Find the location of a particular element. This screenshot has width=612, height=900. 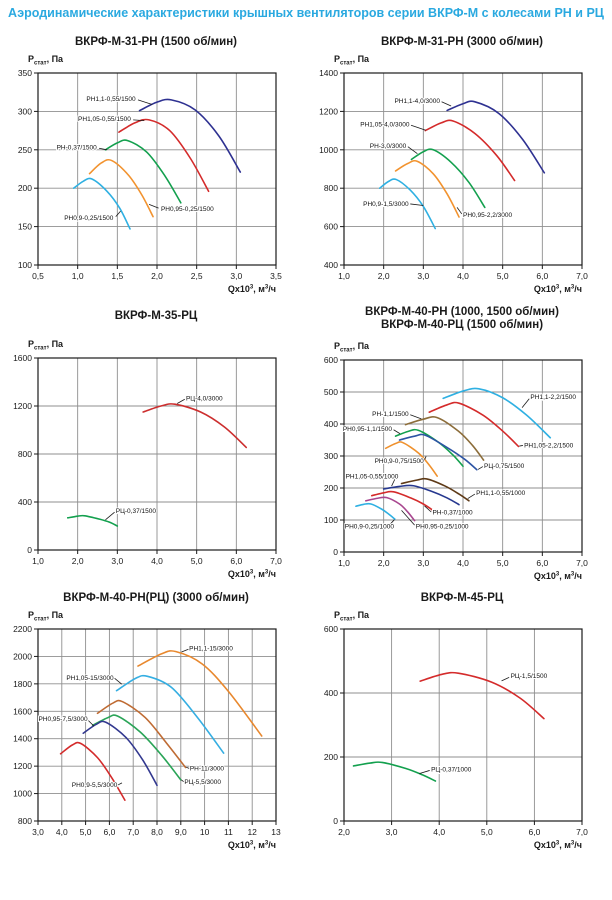

y-tick-label: 150 is located at coordinates (25, 227).